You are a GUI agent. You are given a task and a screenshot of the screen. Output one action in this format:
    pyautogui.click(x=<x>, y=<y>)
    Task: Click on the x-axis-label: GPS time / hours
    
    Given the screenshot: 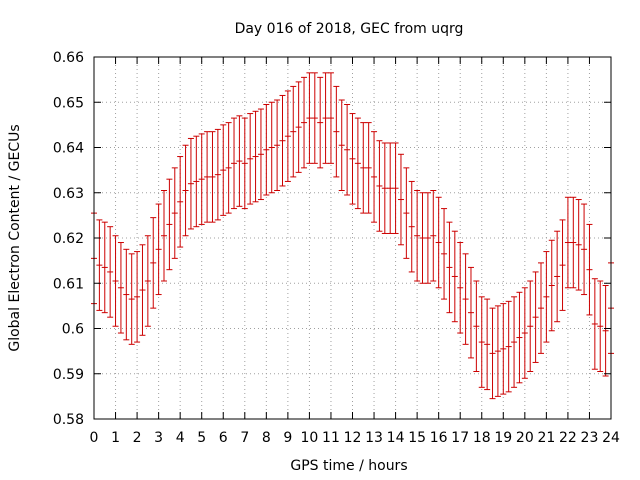 What is the action you would take?
    pyautogui.click(x=348, y=466)
    